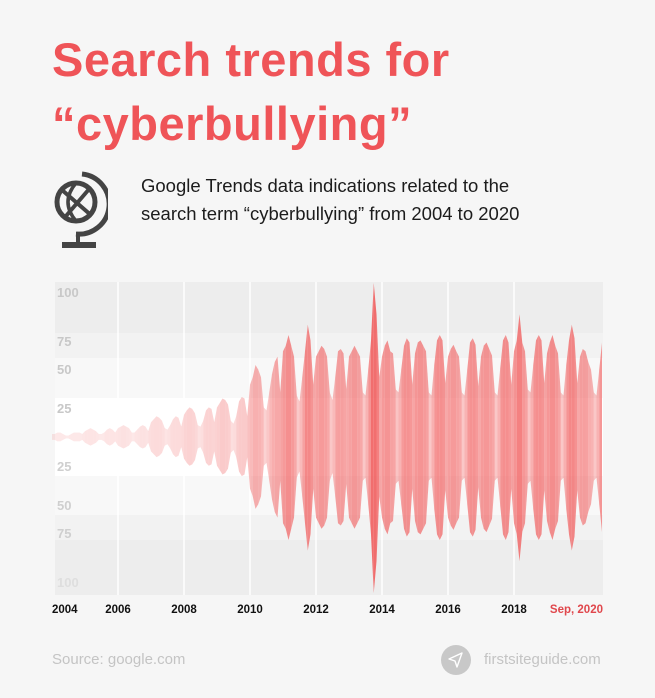 Image resolution: width=655 pixels, height=698 pixels. I want to click on brand-link: firstsiteguide.com, so click(542, 659).